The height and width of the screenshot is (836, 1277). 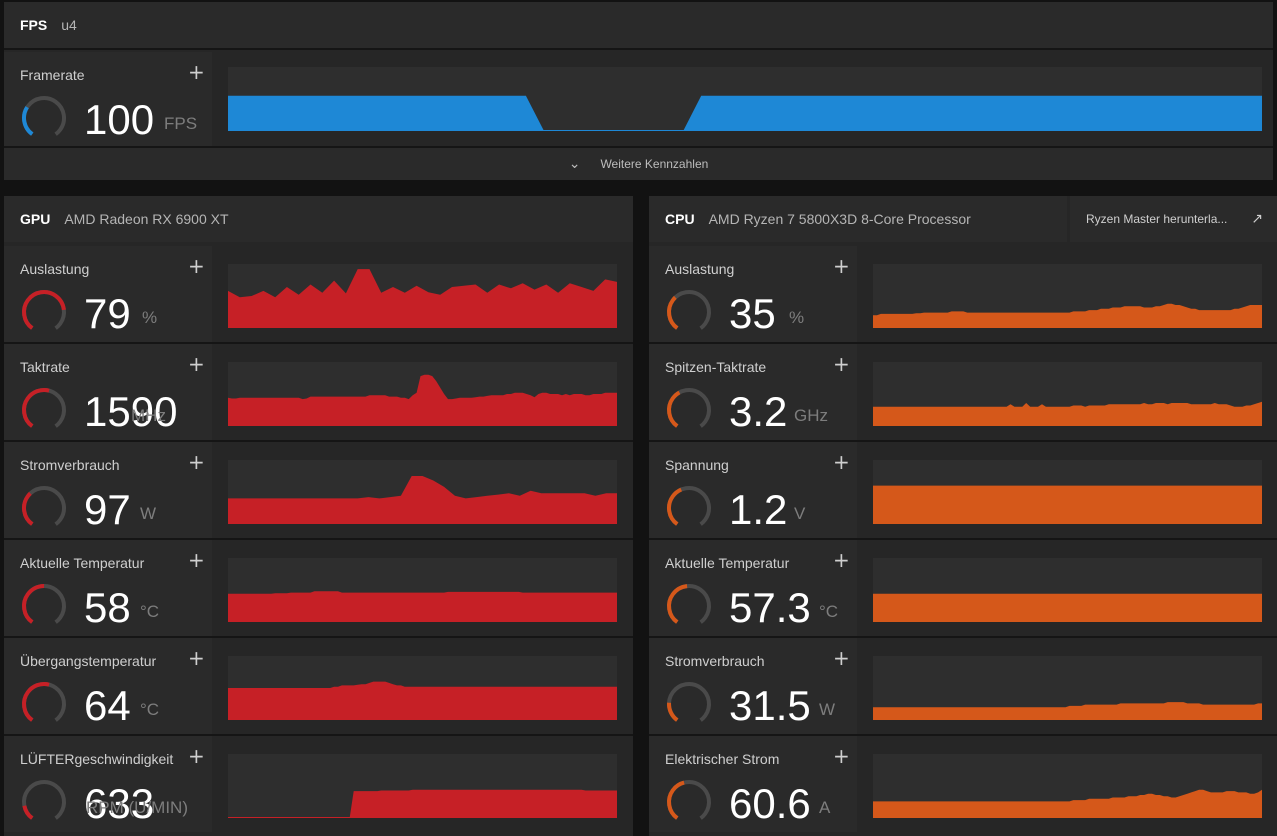 What do you see at coordinates (148, 513) in the screenshot?
I see `metric-unit: W` at bounding box center [148, 513].